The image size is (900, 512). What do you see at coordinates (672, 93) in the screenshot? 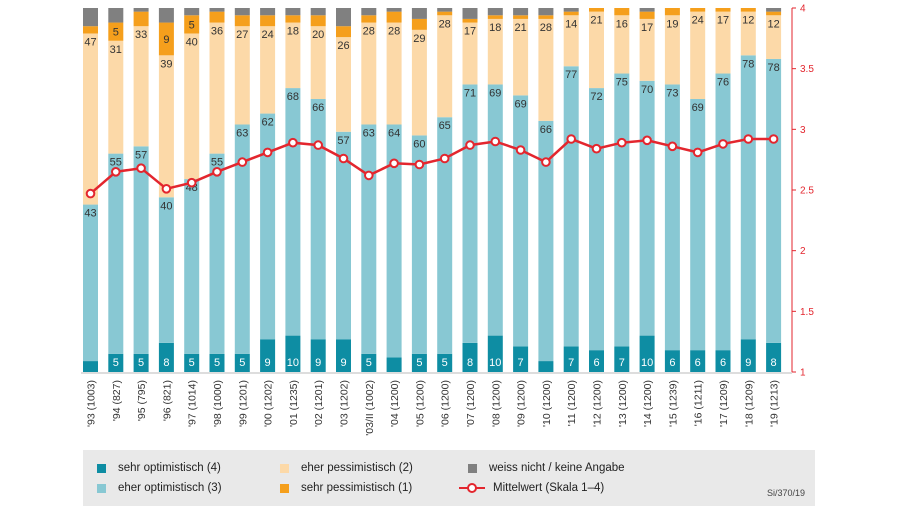
I see `data-label: 73` at bounding box center [672, 93].